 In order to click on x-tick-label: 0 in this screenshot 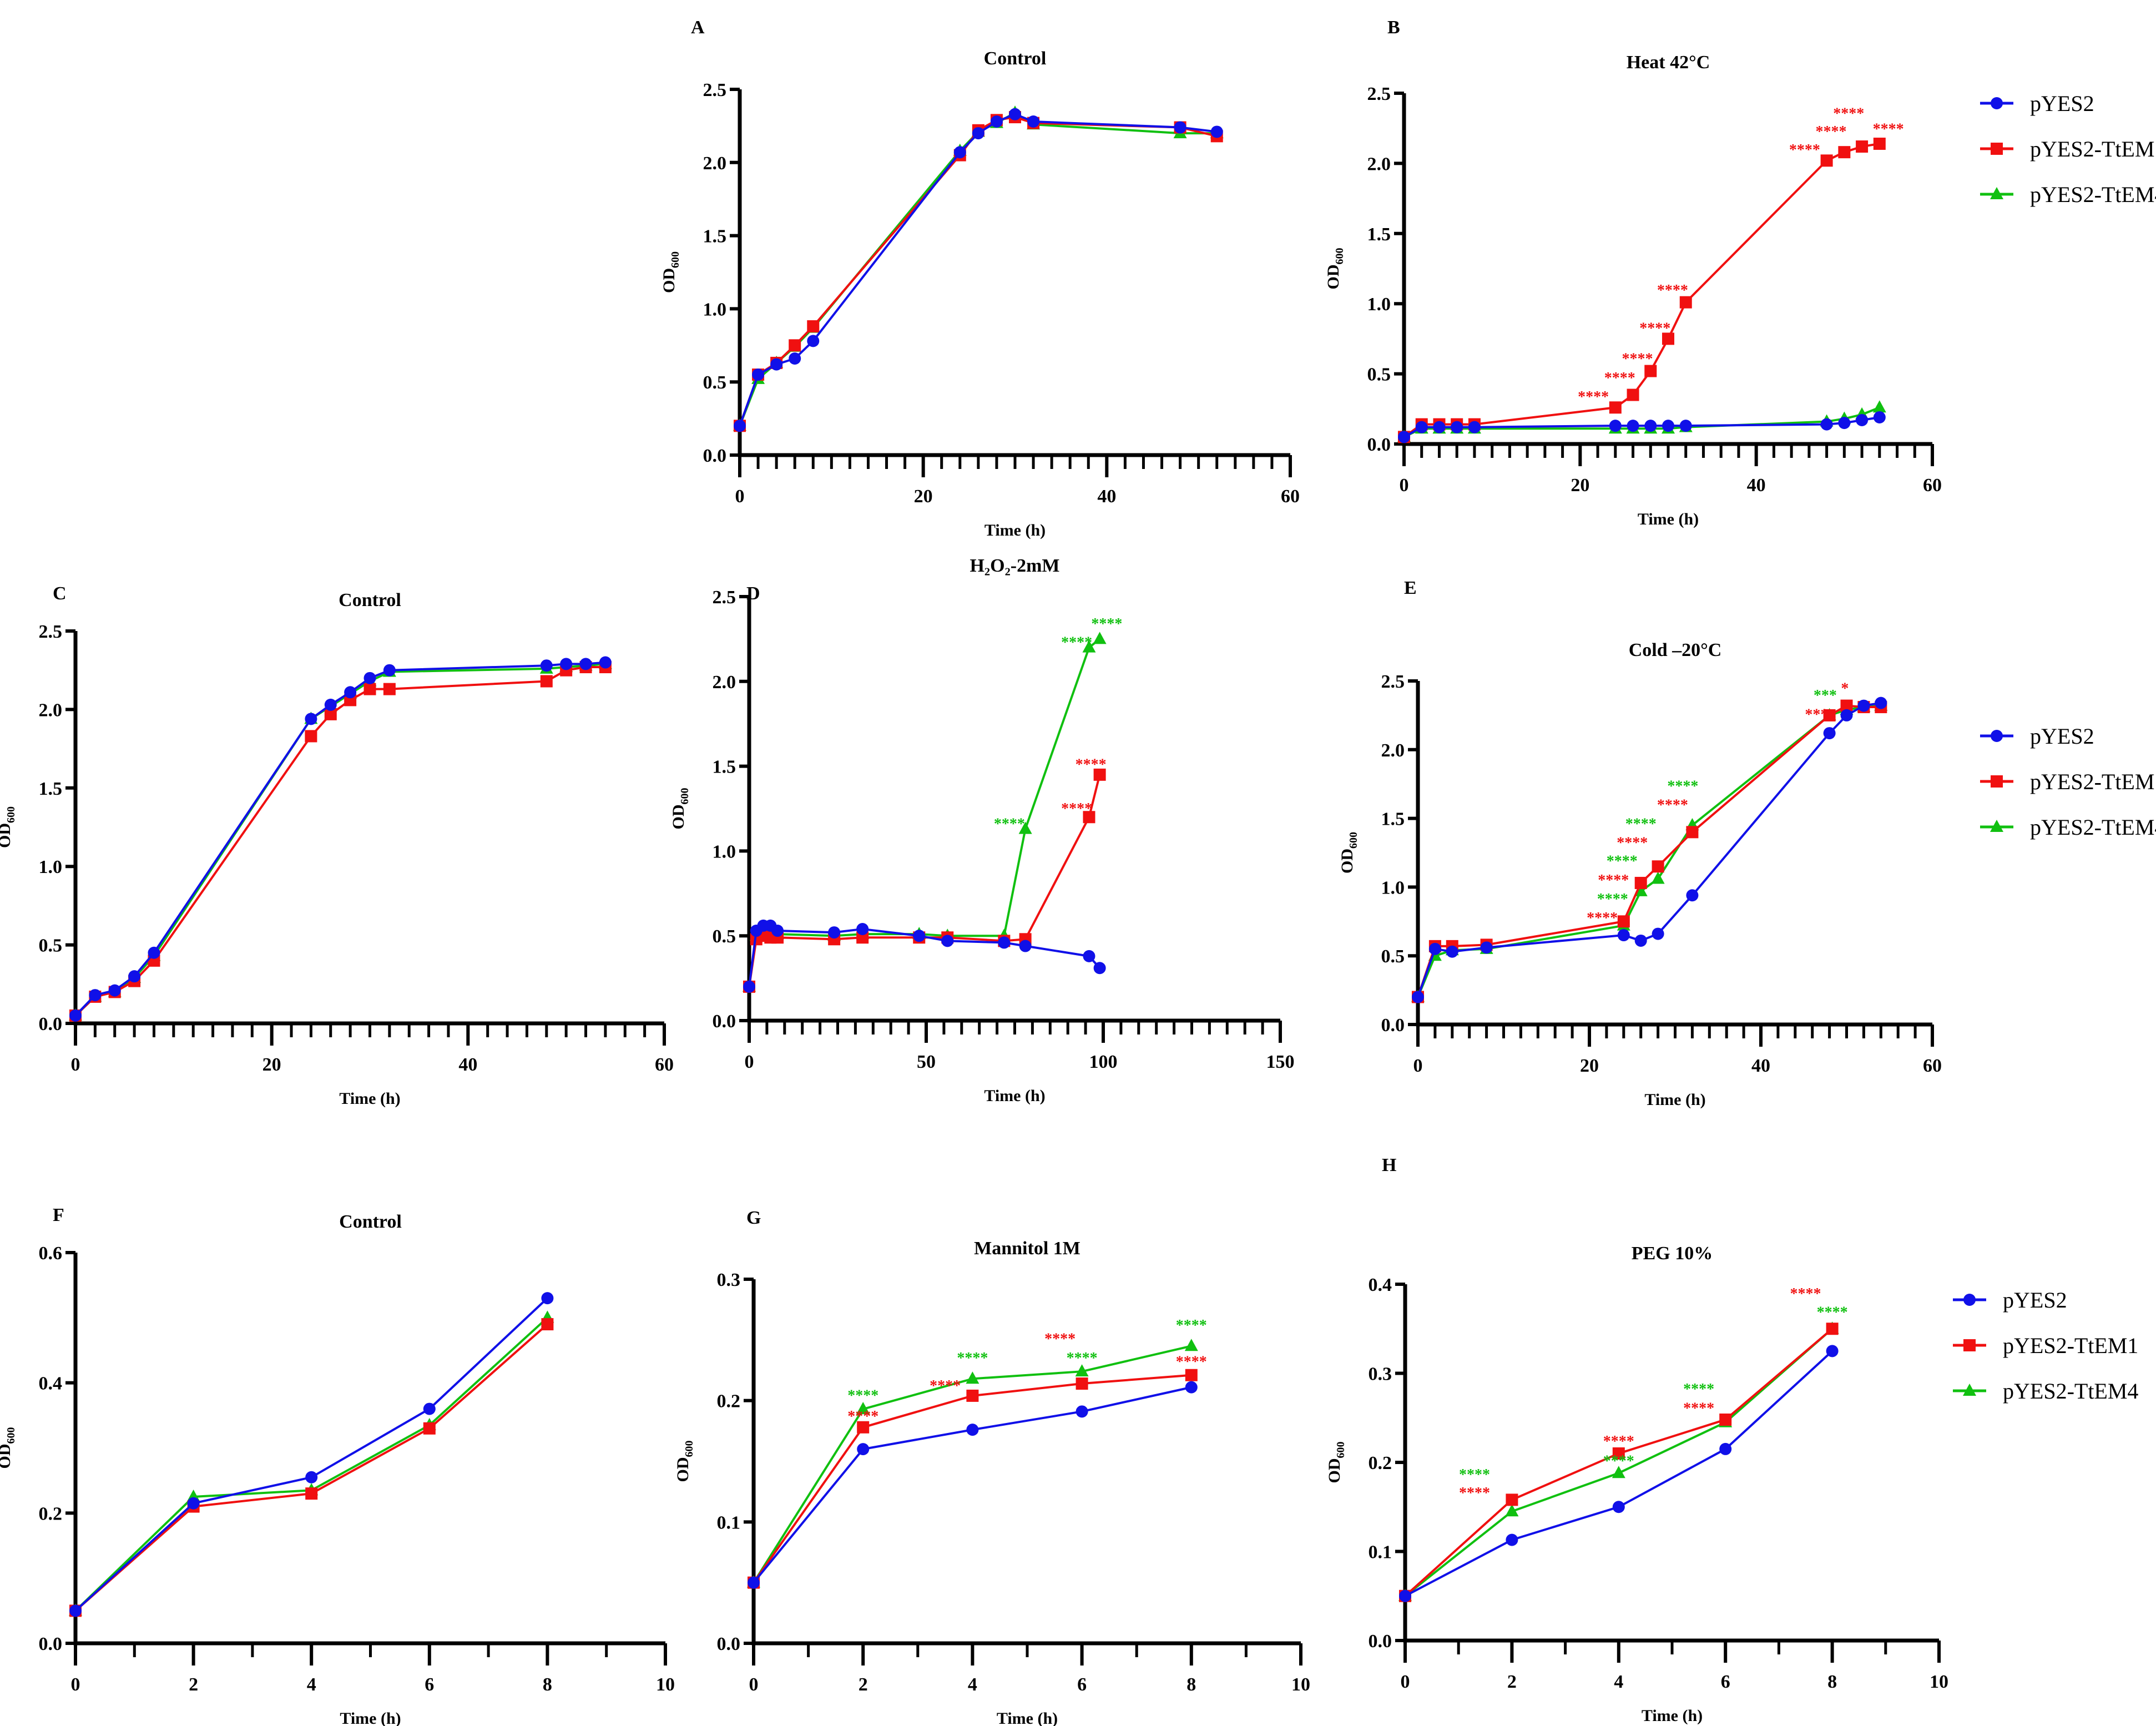, I will do `click(740, 496)`.